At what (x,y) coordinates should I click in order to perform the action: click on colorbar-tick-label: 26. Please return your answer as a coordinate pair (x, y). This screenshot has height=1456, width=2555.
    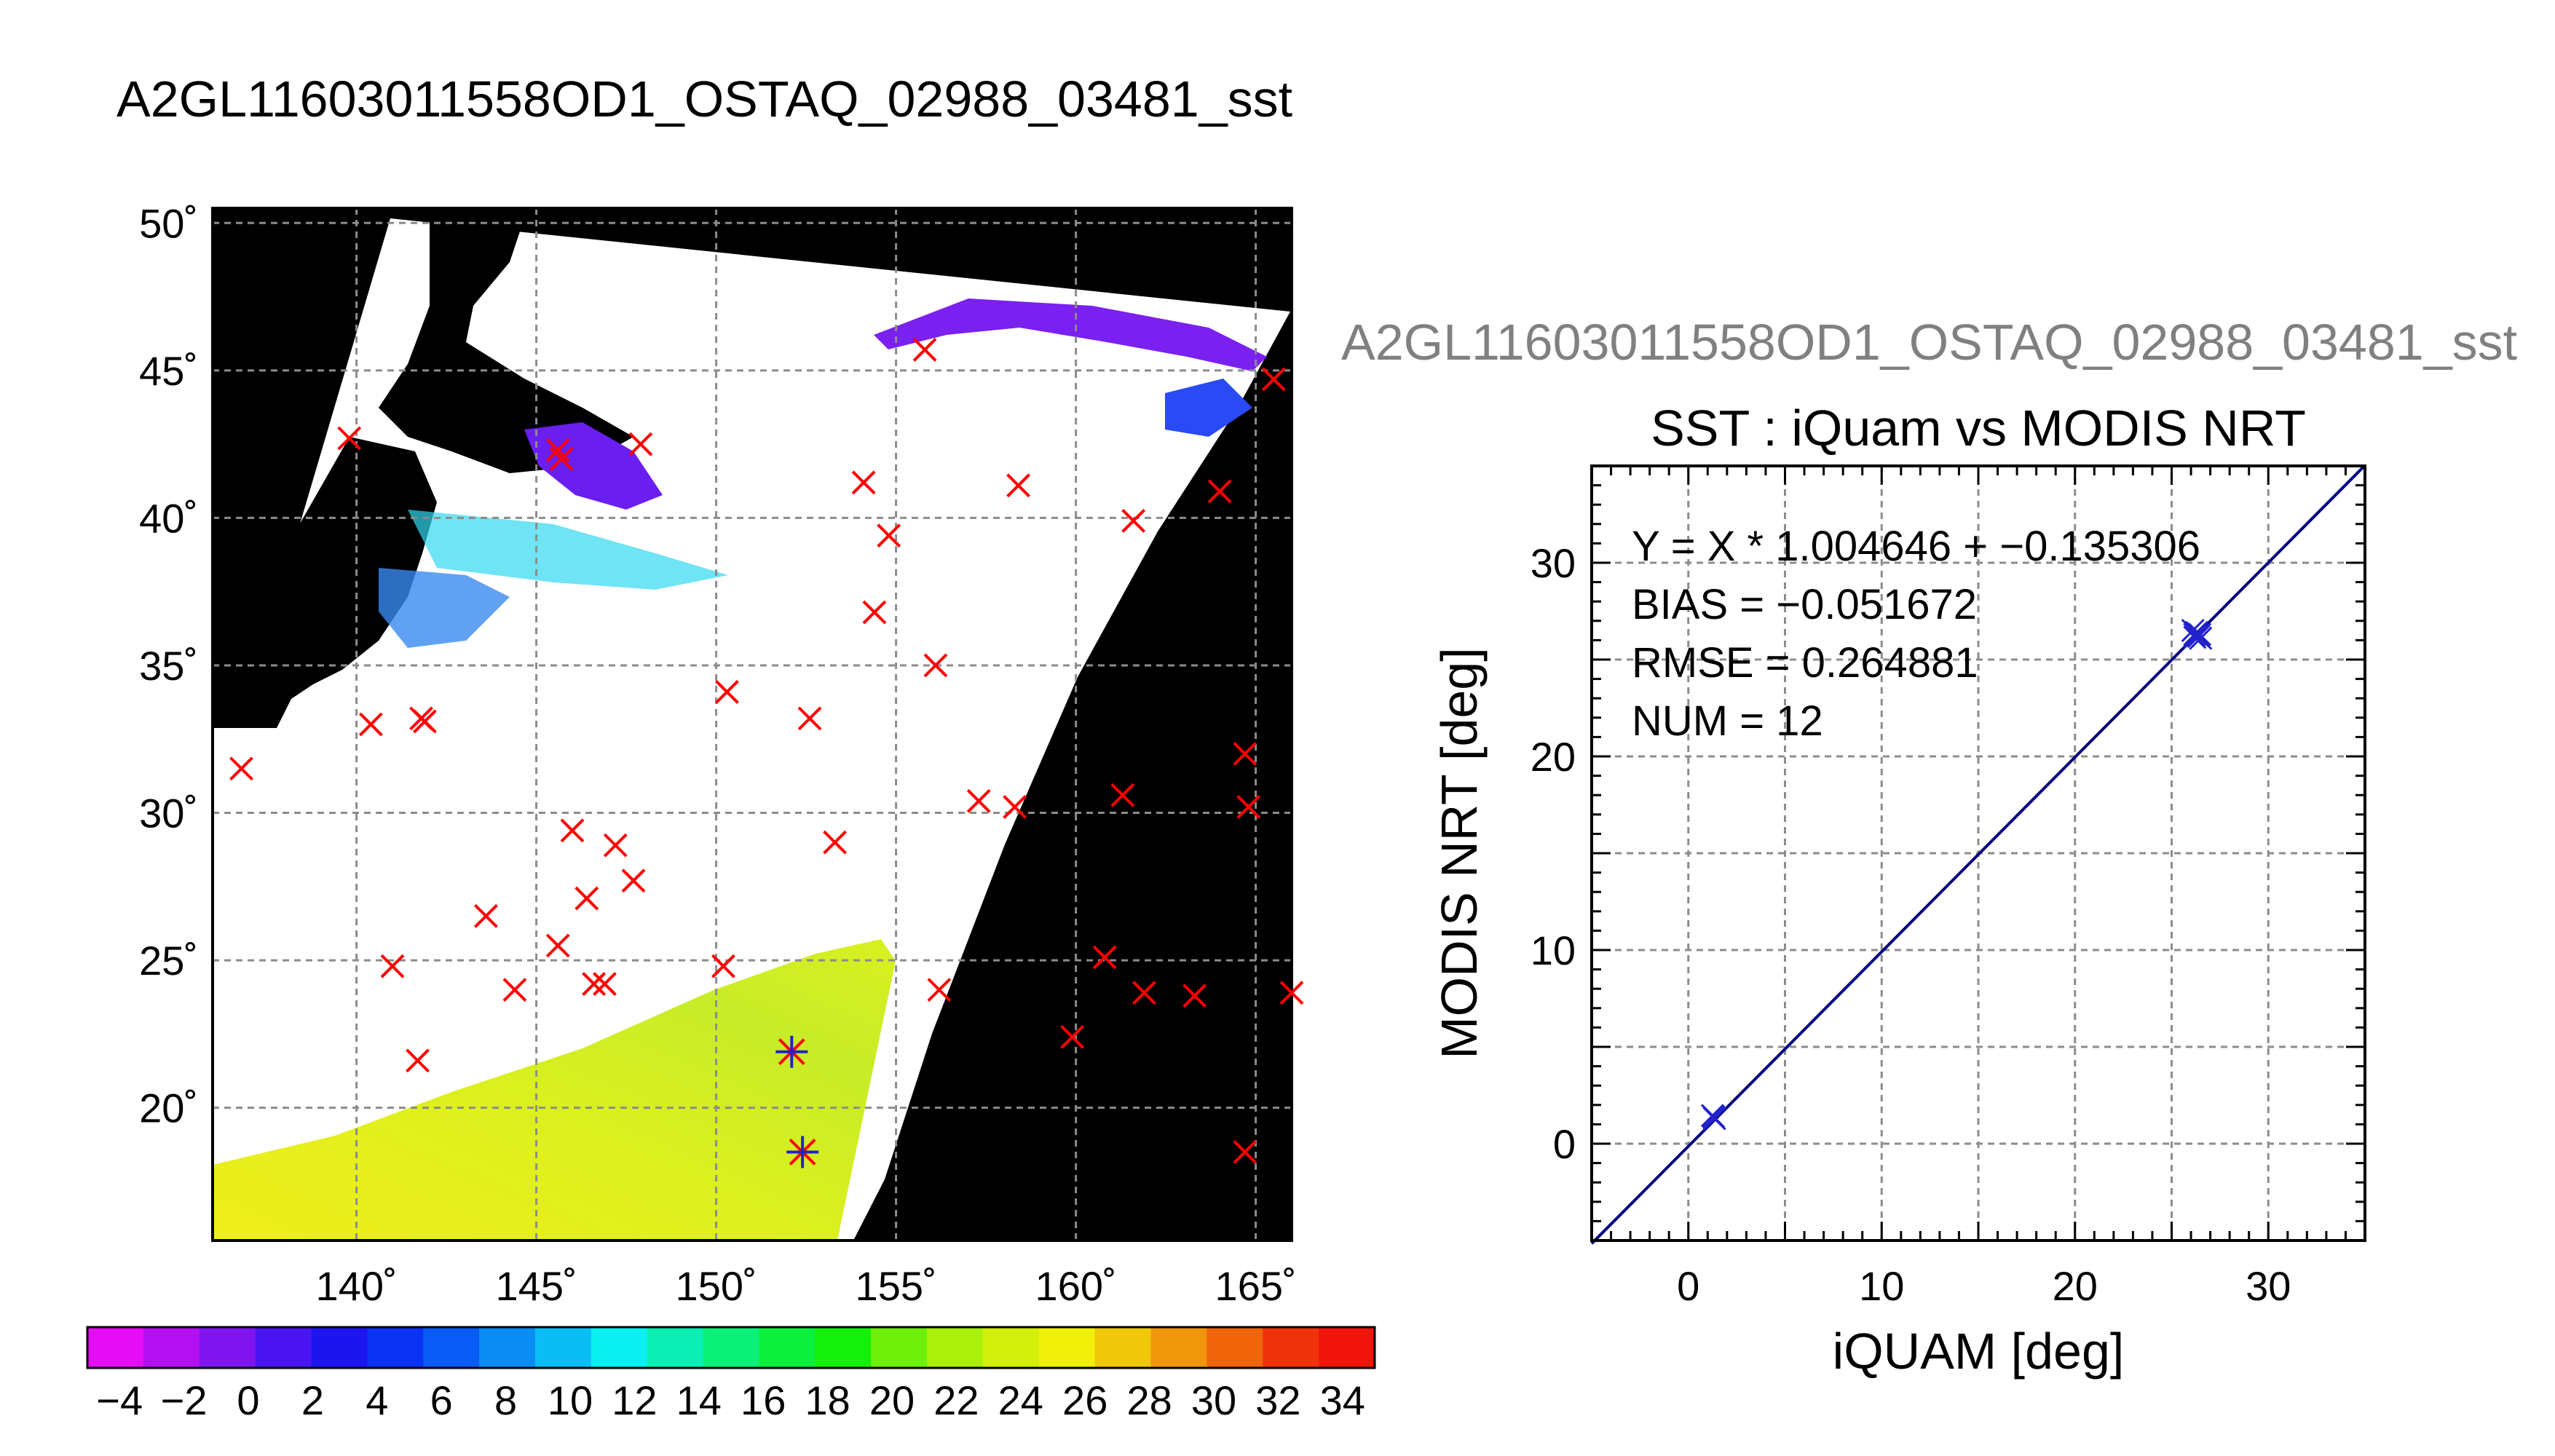
    Looking at the image, I should click on (1084, 1400).